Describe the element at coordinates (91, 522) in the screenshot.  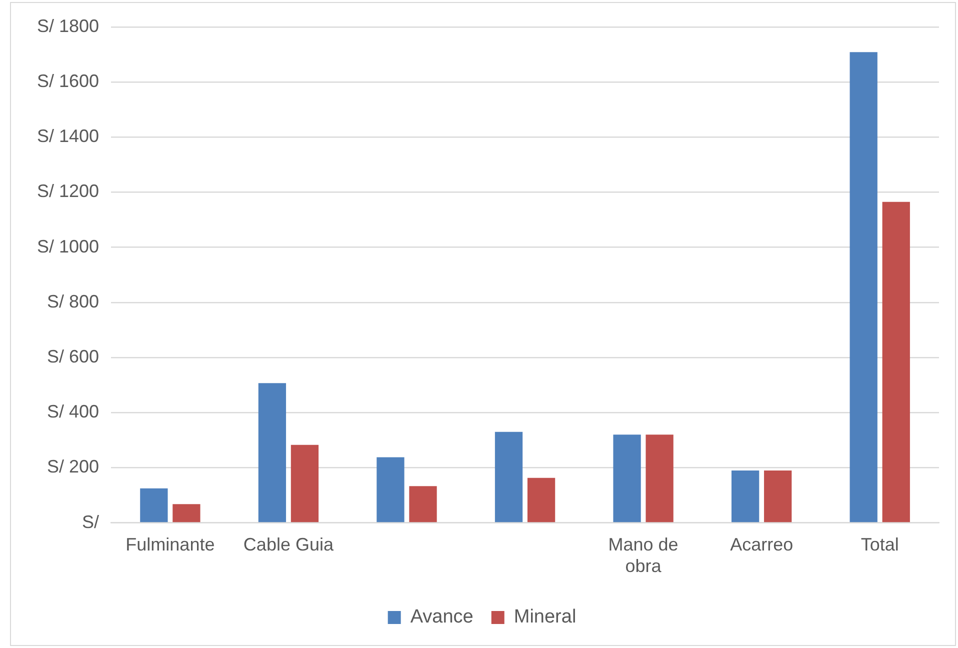
I see `y-tick-label: S/` at that location.